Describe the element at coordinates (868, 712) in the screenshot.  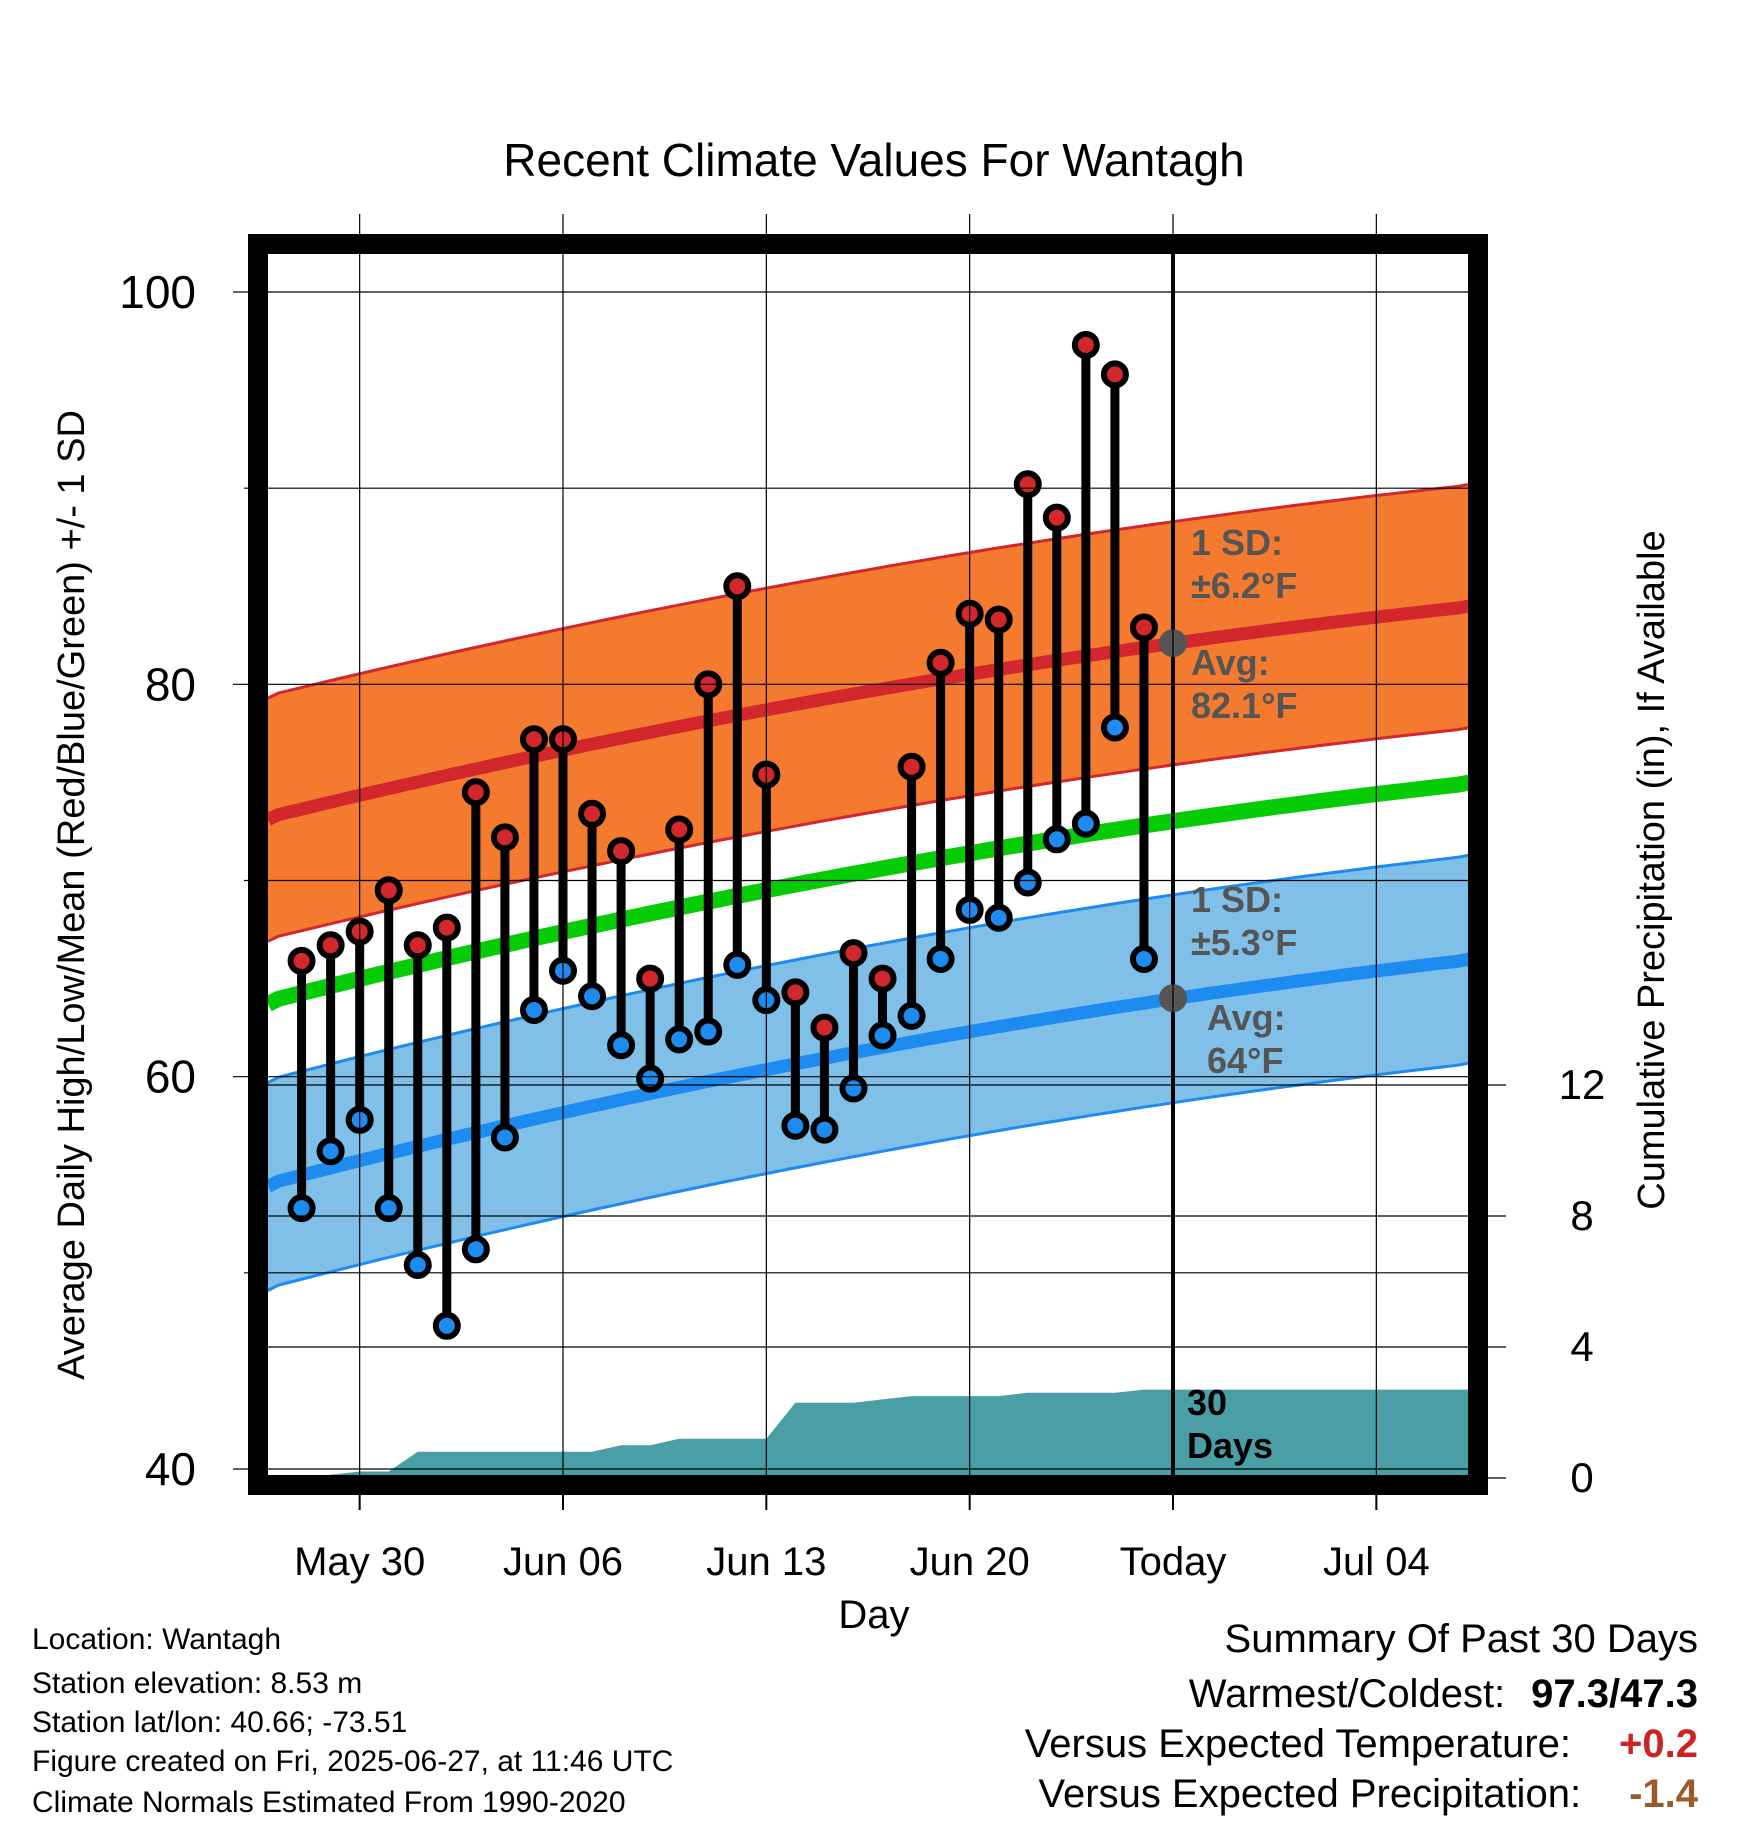
I see `normal-high-line` at that location.